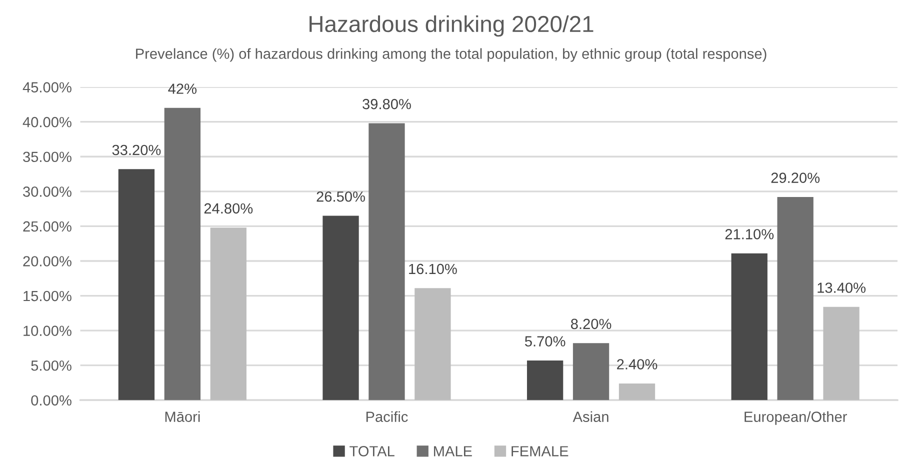 This screenshot has height=468, width=902. I want to click on x-tick-label: Asian, so click(590, 416).